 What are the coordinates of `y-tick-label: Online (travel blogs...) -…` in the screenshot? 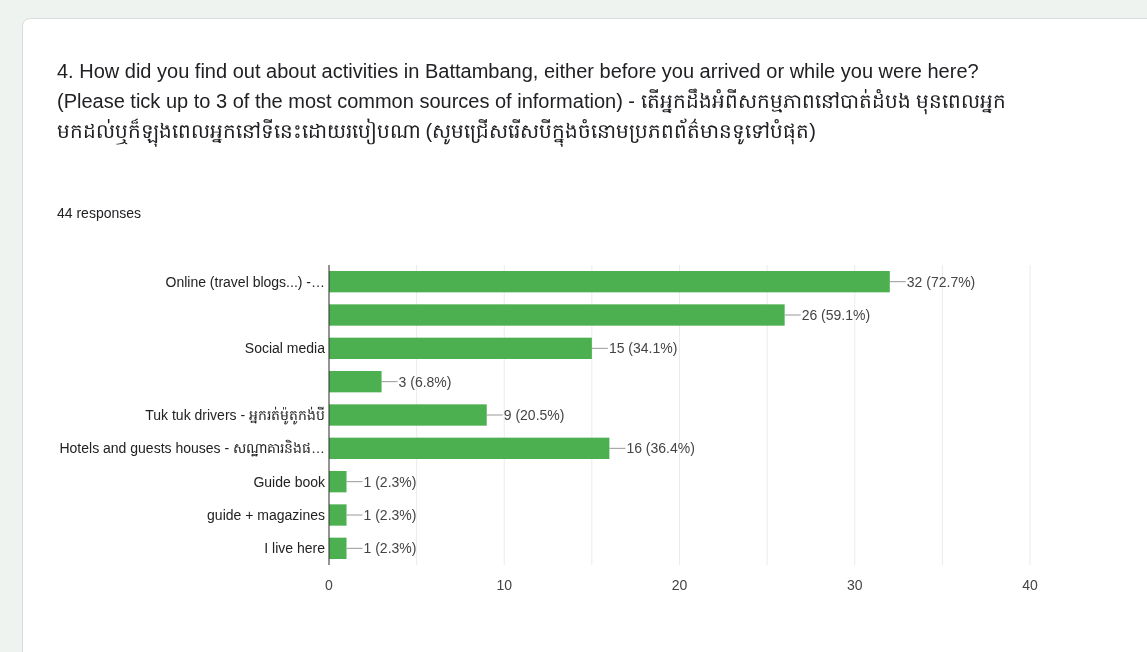 It's located at (245, 281).